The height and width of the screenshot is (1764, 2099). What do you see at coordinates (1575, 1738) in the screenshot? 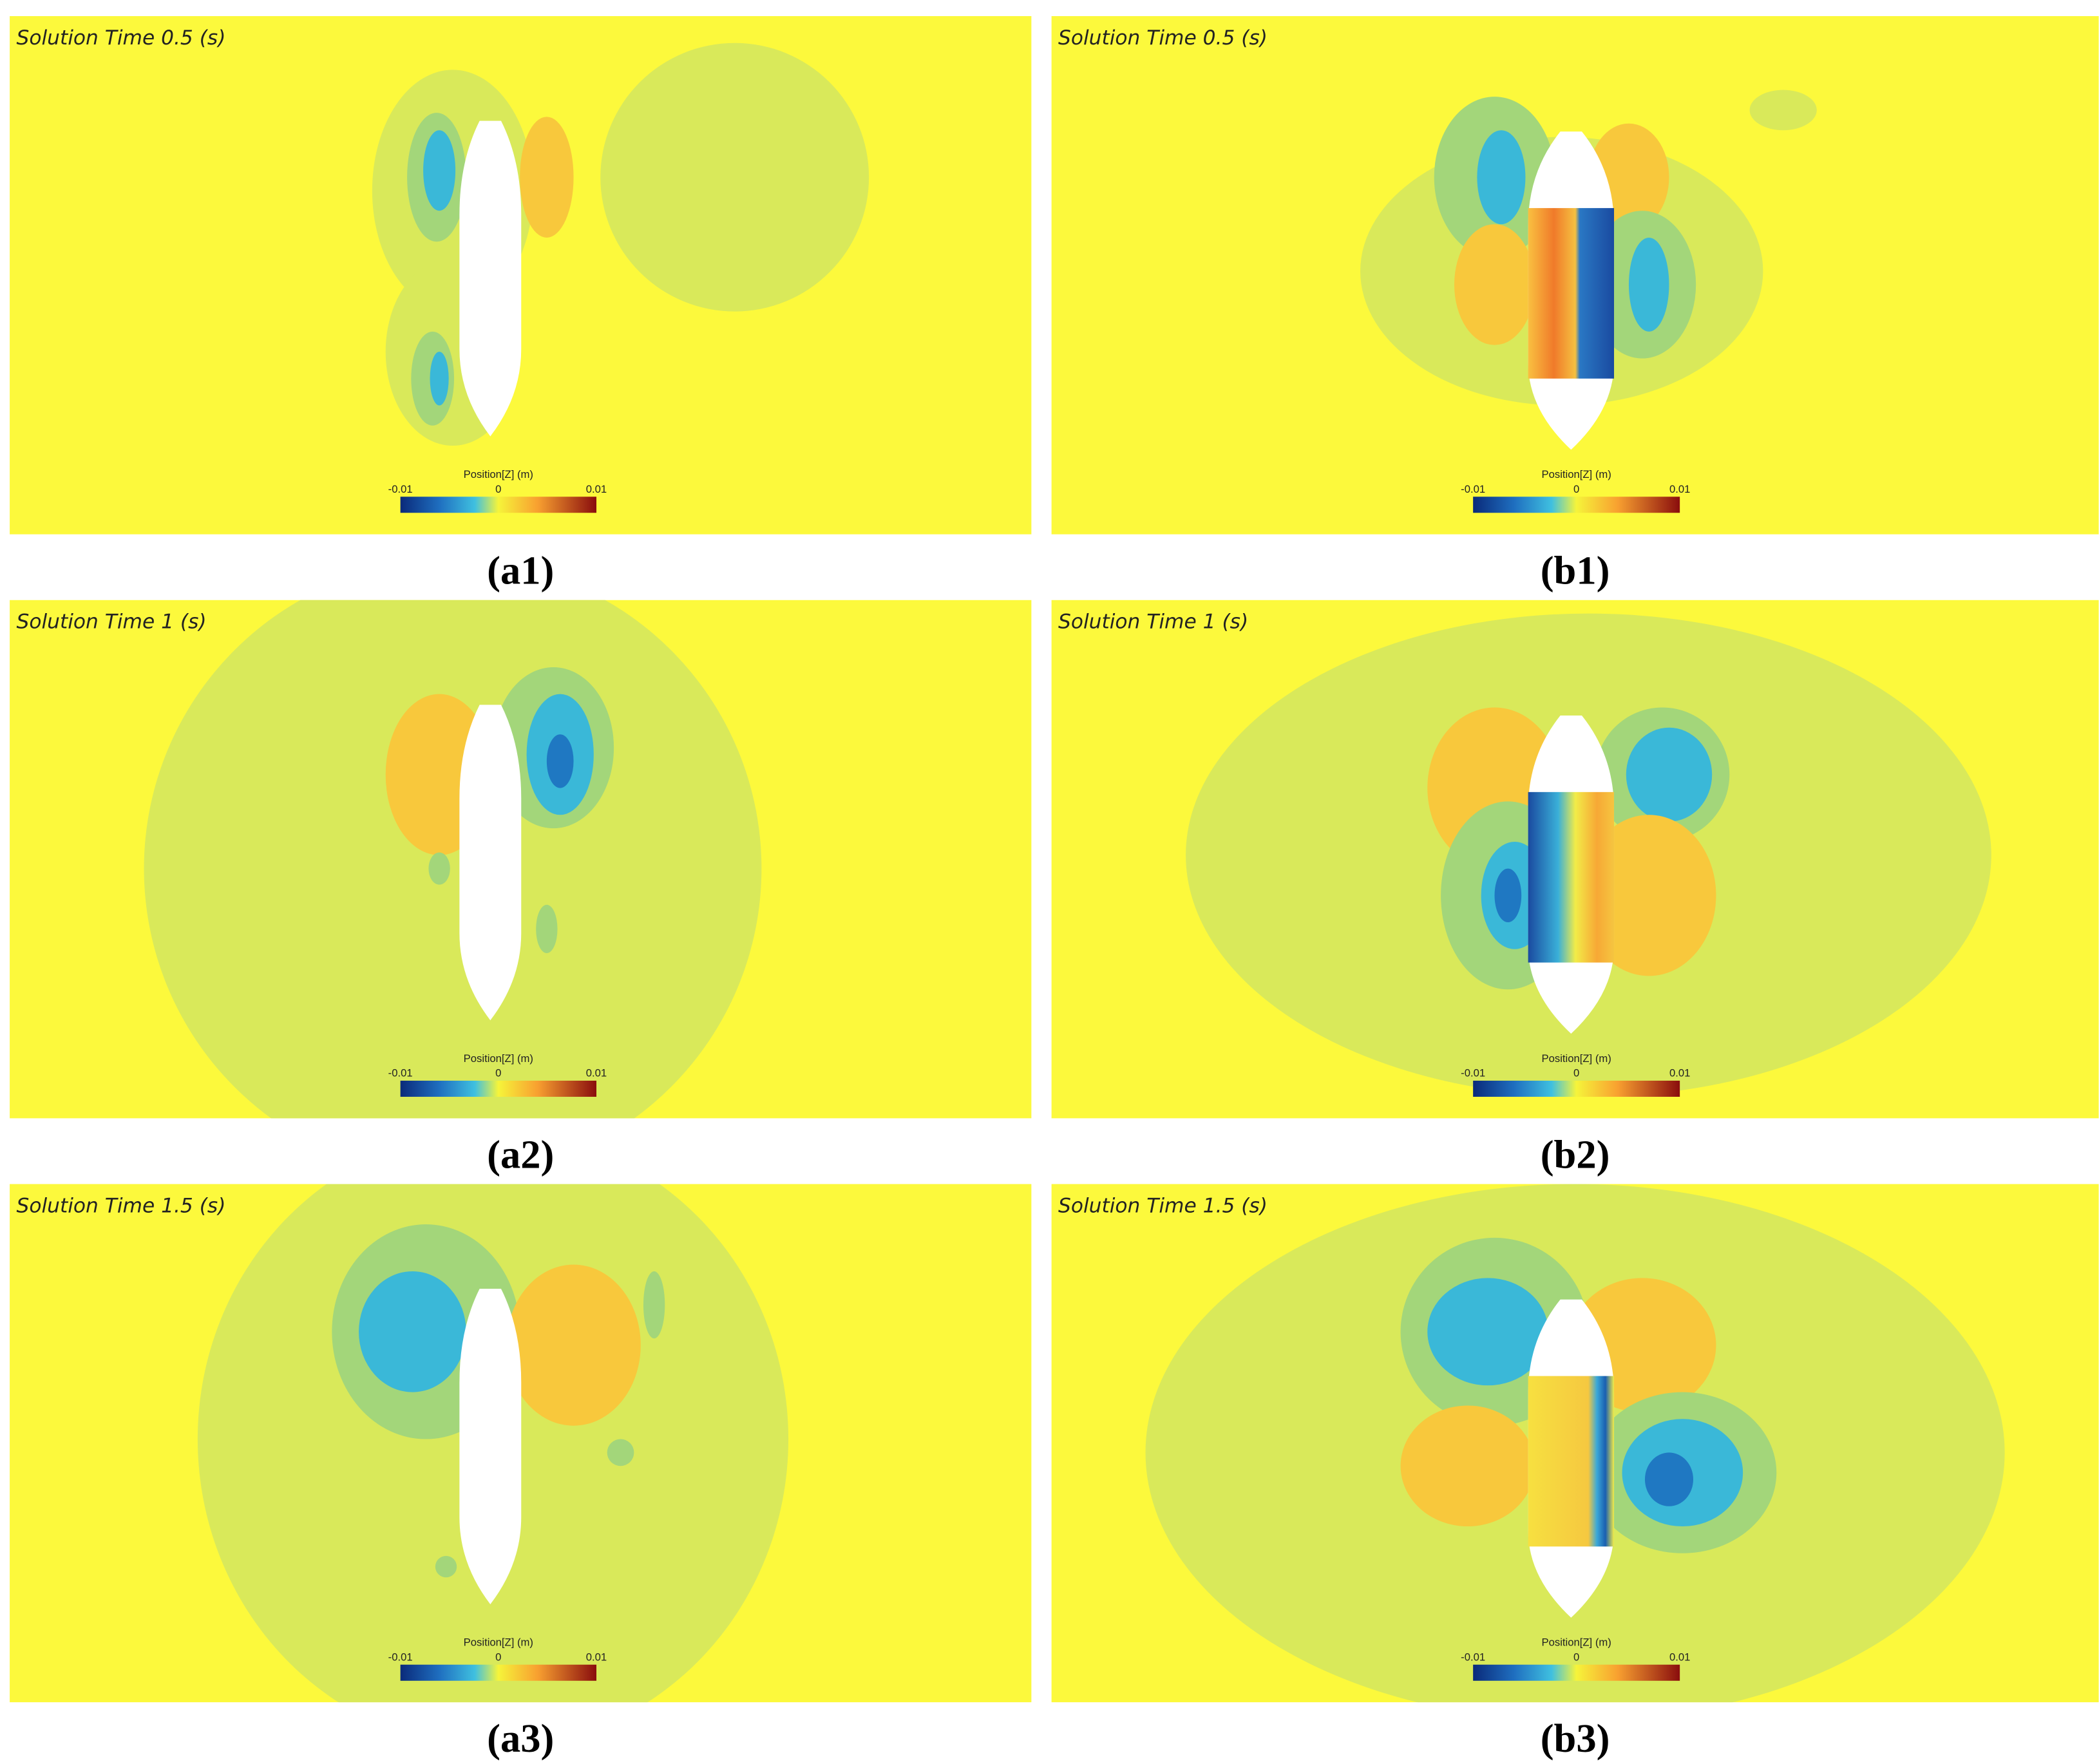
I see `panel-caption: (b3)` at bounding box center [1575, 1738].